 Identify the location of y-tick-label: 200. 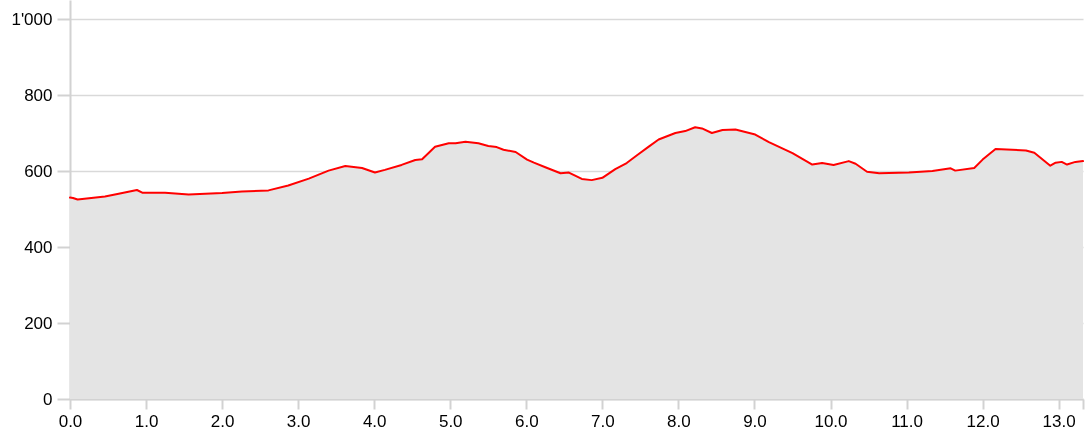
(38, 323).